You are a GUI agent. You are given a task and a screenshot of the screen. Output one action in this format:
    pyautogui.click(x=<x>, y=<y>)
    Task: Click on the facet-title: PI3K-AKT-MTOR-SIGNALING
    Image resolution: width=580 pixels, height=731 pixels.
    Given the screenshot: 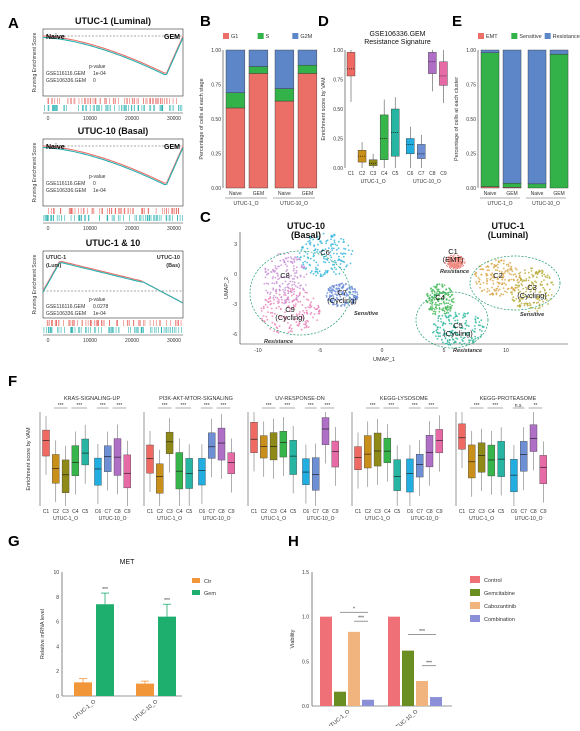 What is the action you would take?
    pyautogui.click(x=196, y=399)
    